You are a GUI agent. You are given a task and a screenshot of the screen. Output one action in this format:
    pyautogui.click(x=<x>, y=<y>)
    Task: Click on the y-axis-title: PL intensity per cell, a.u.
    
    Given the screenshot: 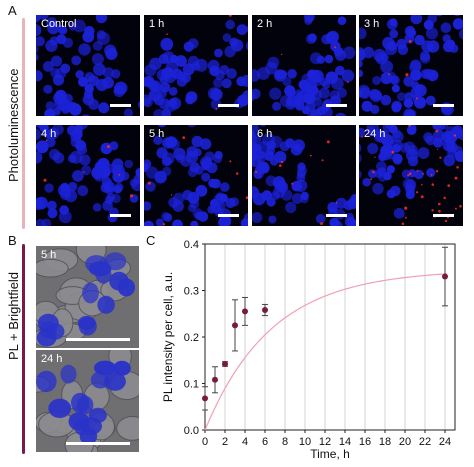 What is the action you would take?
    pyautogui.click(x=168, y=337)
    